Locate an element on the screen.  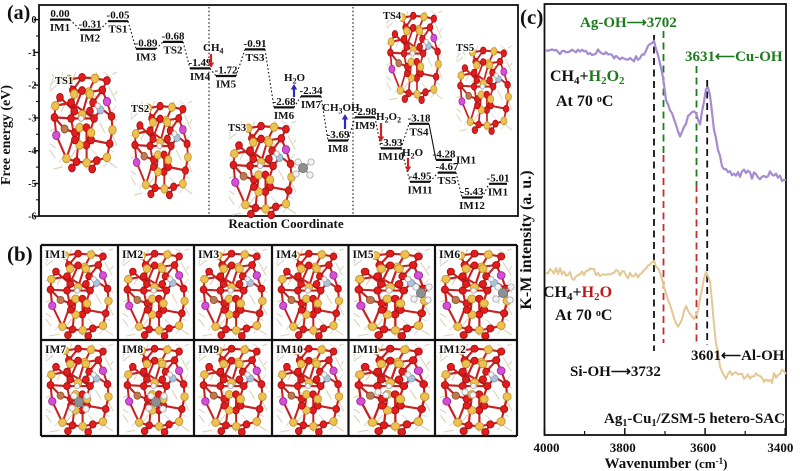
svg-text: (b) is located at coordinates (20, 254).